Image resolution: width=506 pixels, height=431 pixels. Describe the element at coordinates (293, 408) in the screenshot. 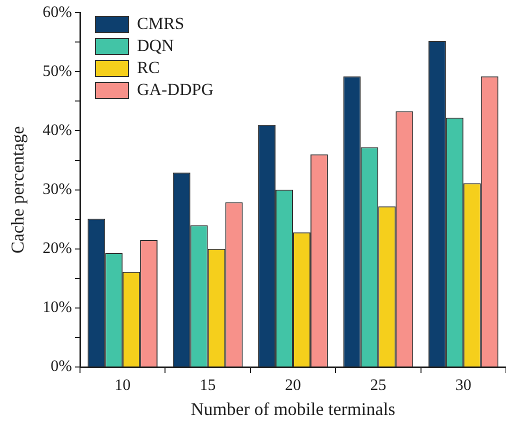

I see `x-axis-title: Number of mobile terminals` at that location.